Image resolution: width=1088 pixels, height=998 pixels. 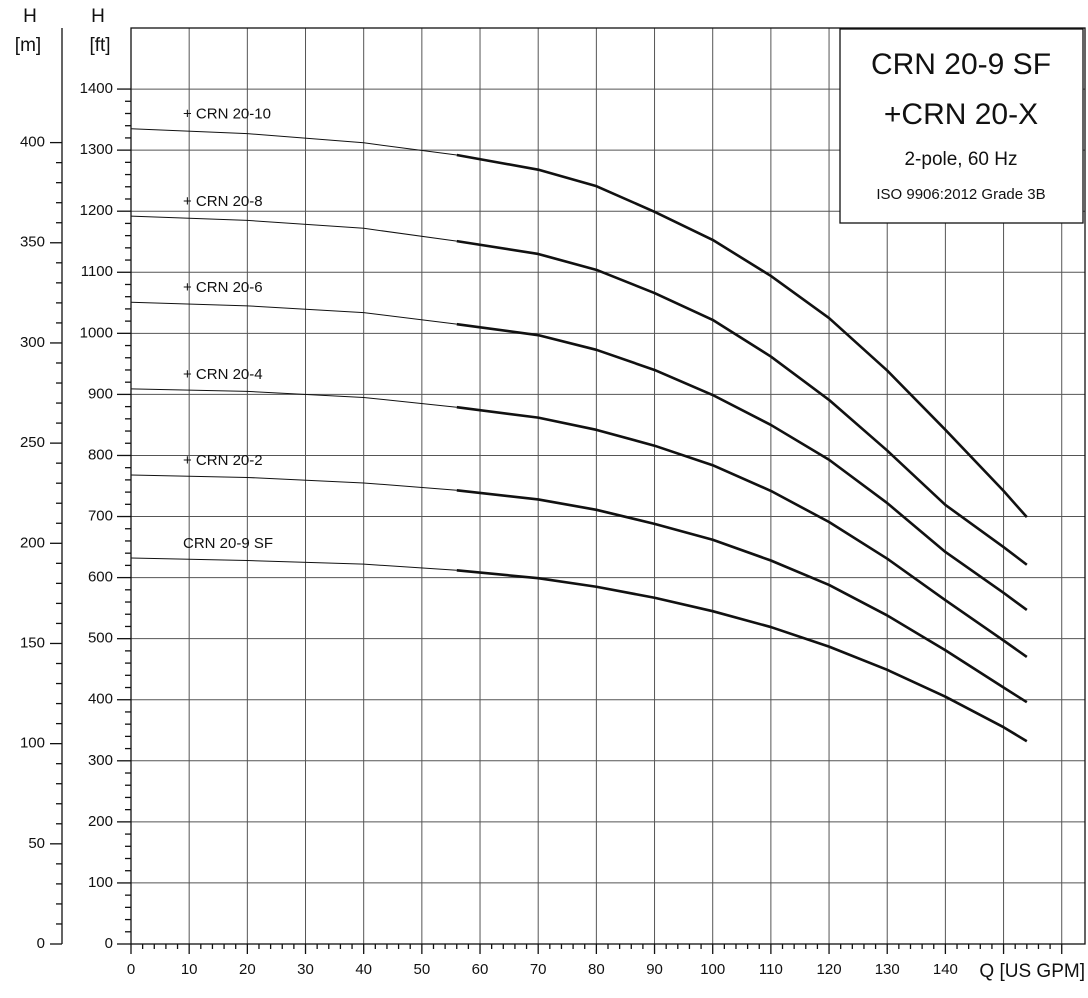 What do you see at coordinates (960, 194) in the screenshot?
I see `box-text: ISO 9906:2012 Grade 3B` at bounding box center [960, 194].